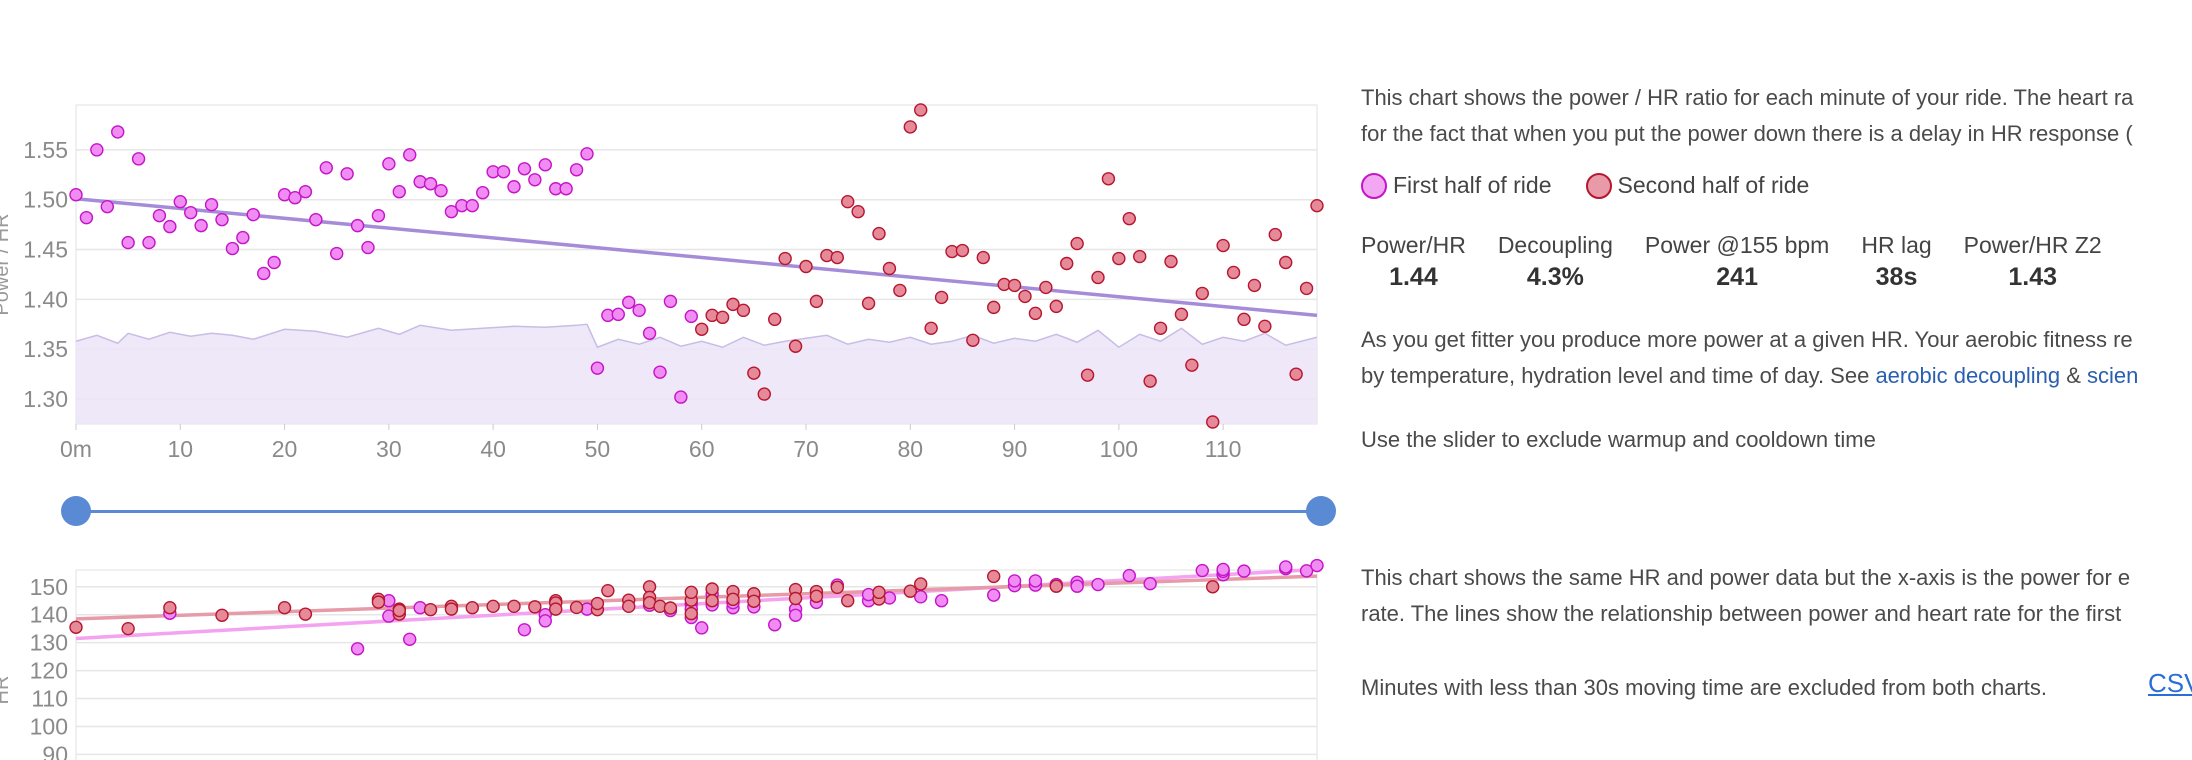  What do you see at coordinates (1555, 245) in the screenshot?
I see `stat-label: Decoupling` at bounding box center [1555, 245].